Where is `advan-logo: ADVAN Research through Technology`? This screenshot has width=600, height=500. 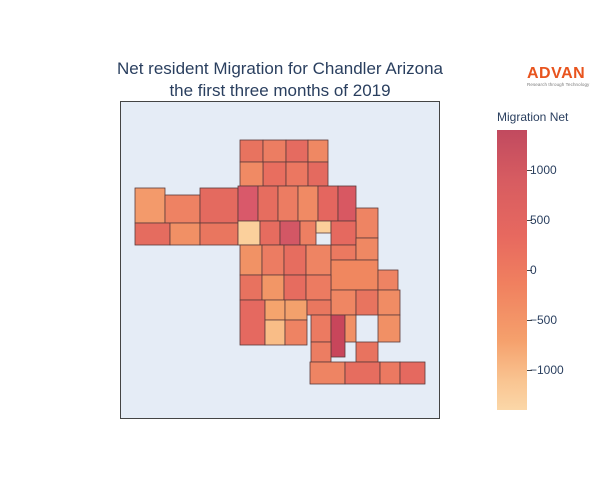
advan-logo: ADVAN Research through Technology is located at coordinates (562, 76).